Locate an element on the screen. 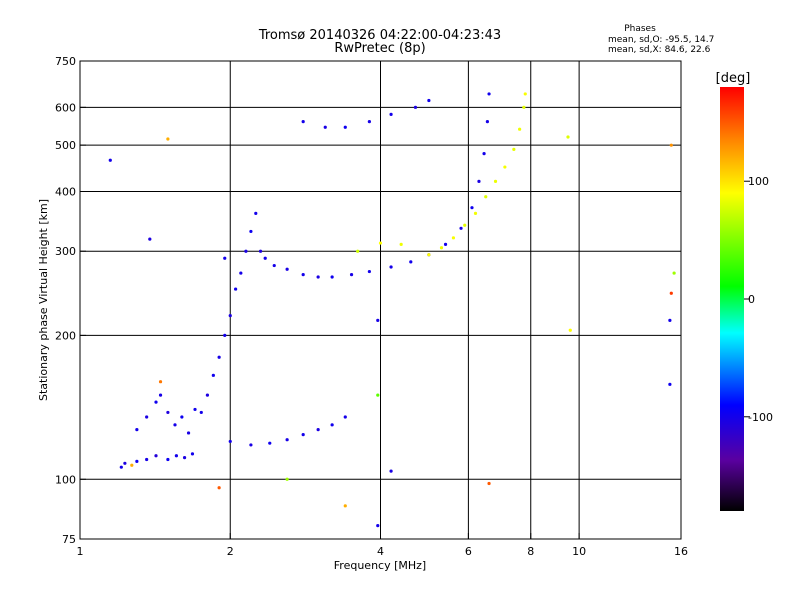  chart-title: Tromsø 20140326 04:22:00-04:23:43 is located at coordinates (379, 35).